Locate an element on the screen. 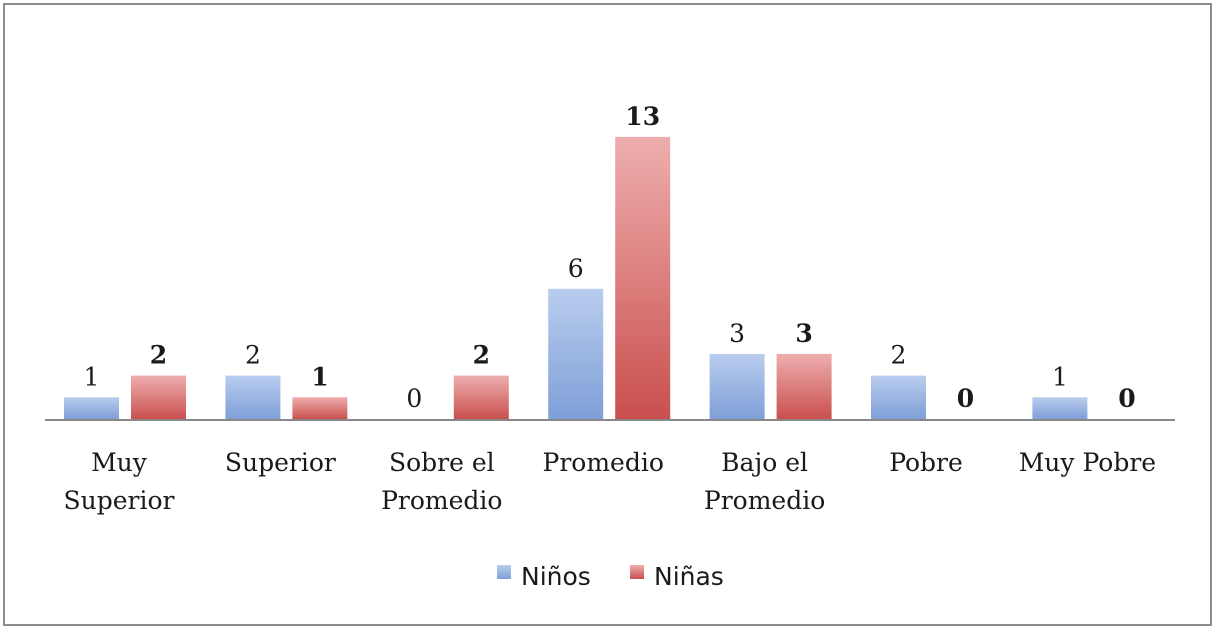 The width and height of the screenshot is (1217, 631). data-label-ninos-3: 6 is located at coordinates (576, 268).